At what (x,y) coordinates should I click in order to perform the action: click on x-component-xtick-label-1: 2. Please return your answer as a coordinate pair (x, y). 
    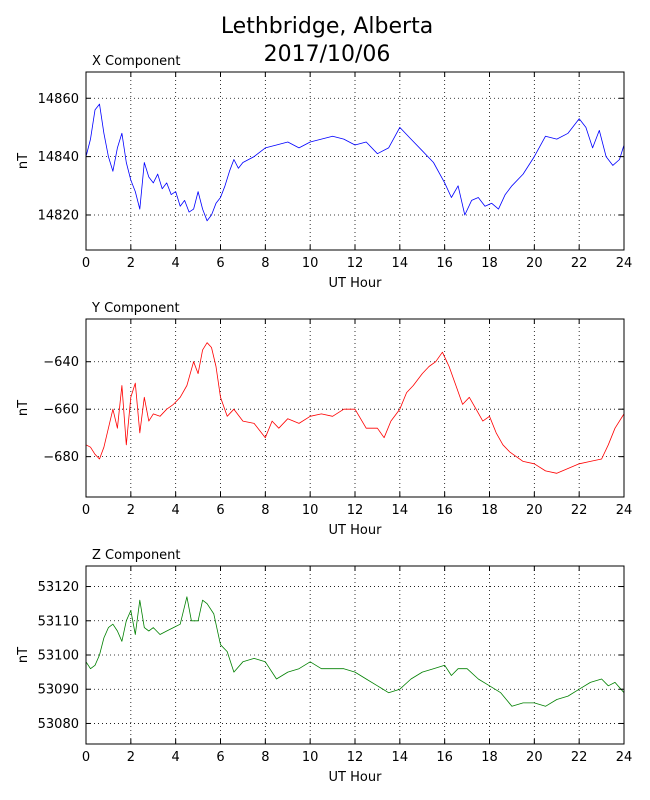
    Looking at the image, I should click on (131, 263).